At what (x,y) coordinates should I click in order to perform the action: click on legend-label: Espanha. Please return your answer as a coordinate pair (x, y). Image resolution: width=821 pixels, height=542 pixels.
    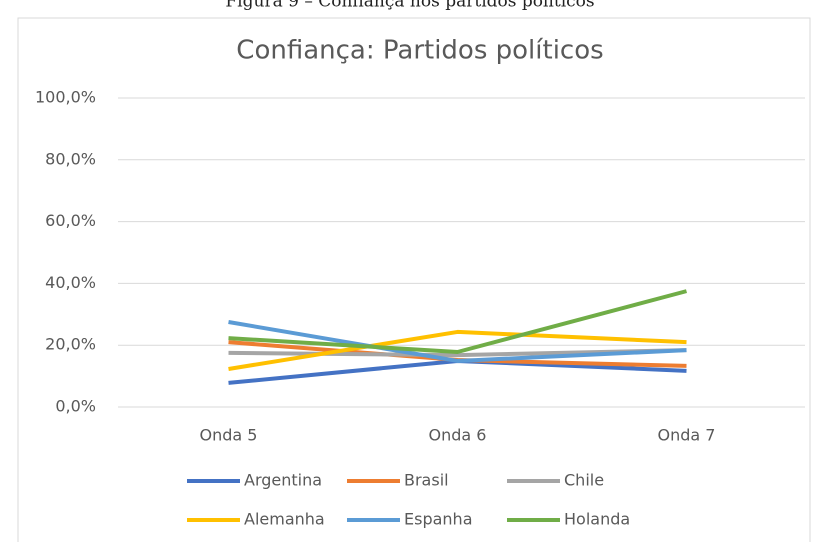
    Looking at the image, I should click on (438, 519).